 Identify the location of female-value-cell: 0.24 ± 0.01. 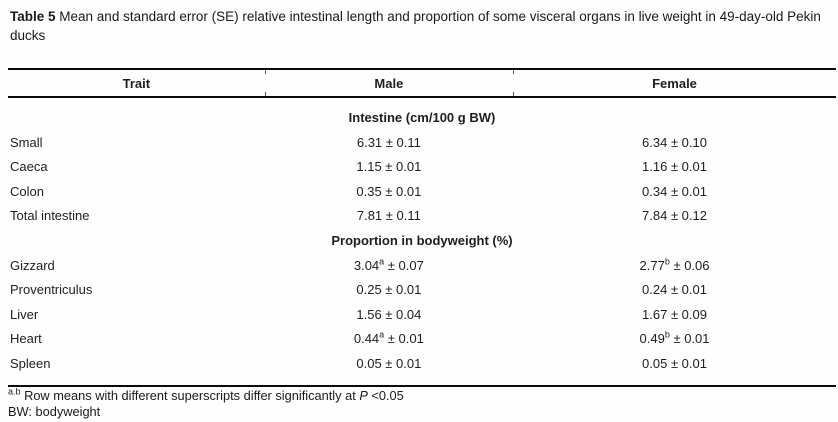
(674, 290).